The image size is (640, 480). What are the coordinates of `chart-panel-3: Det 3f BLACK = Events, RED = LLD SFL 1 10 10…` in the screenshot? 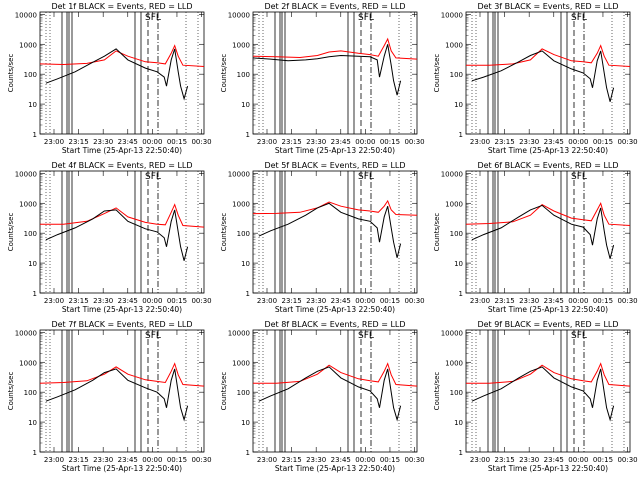 It's located at (535, 78).